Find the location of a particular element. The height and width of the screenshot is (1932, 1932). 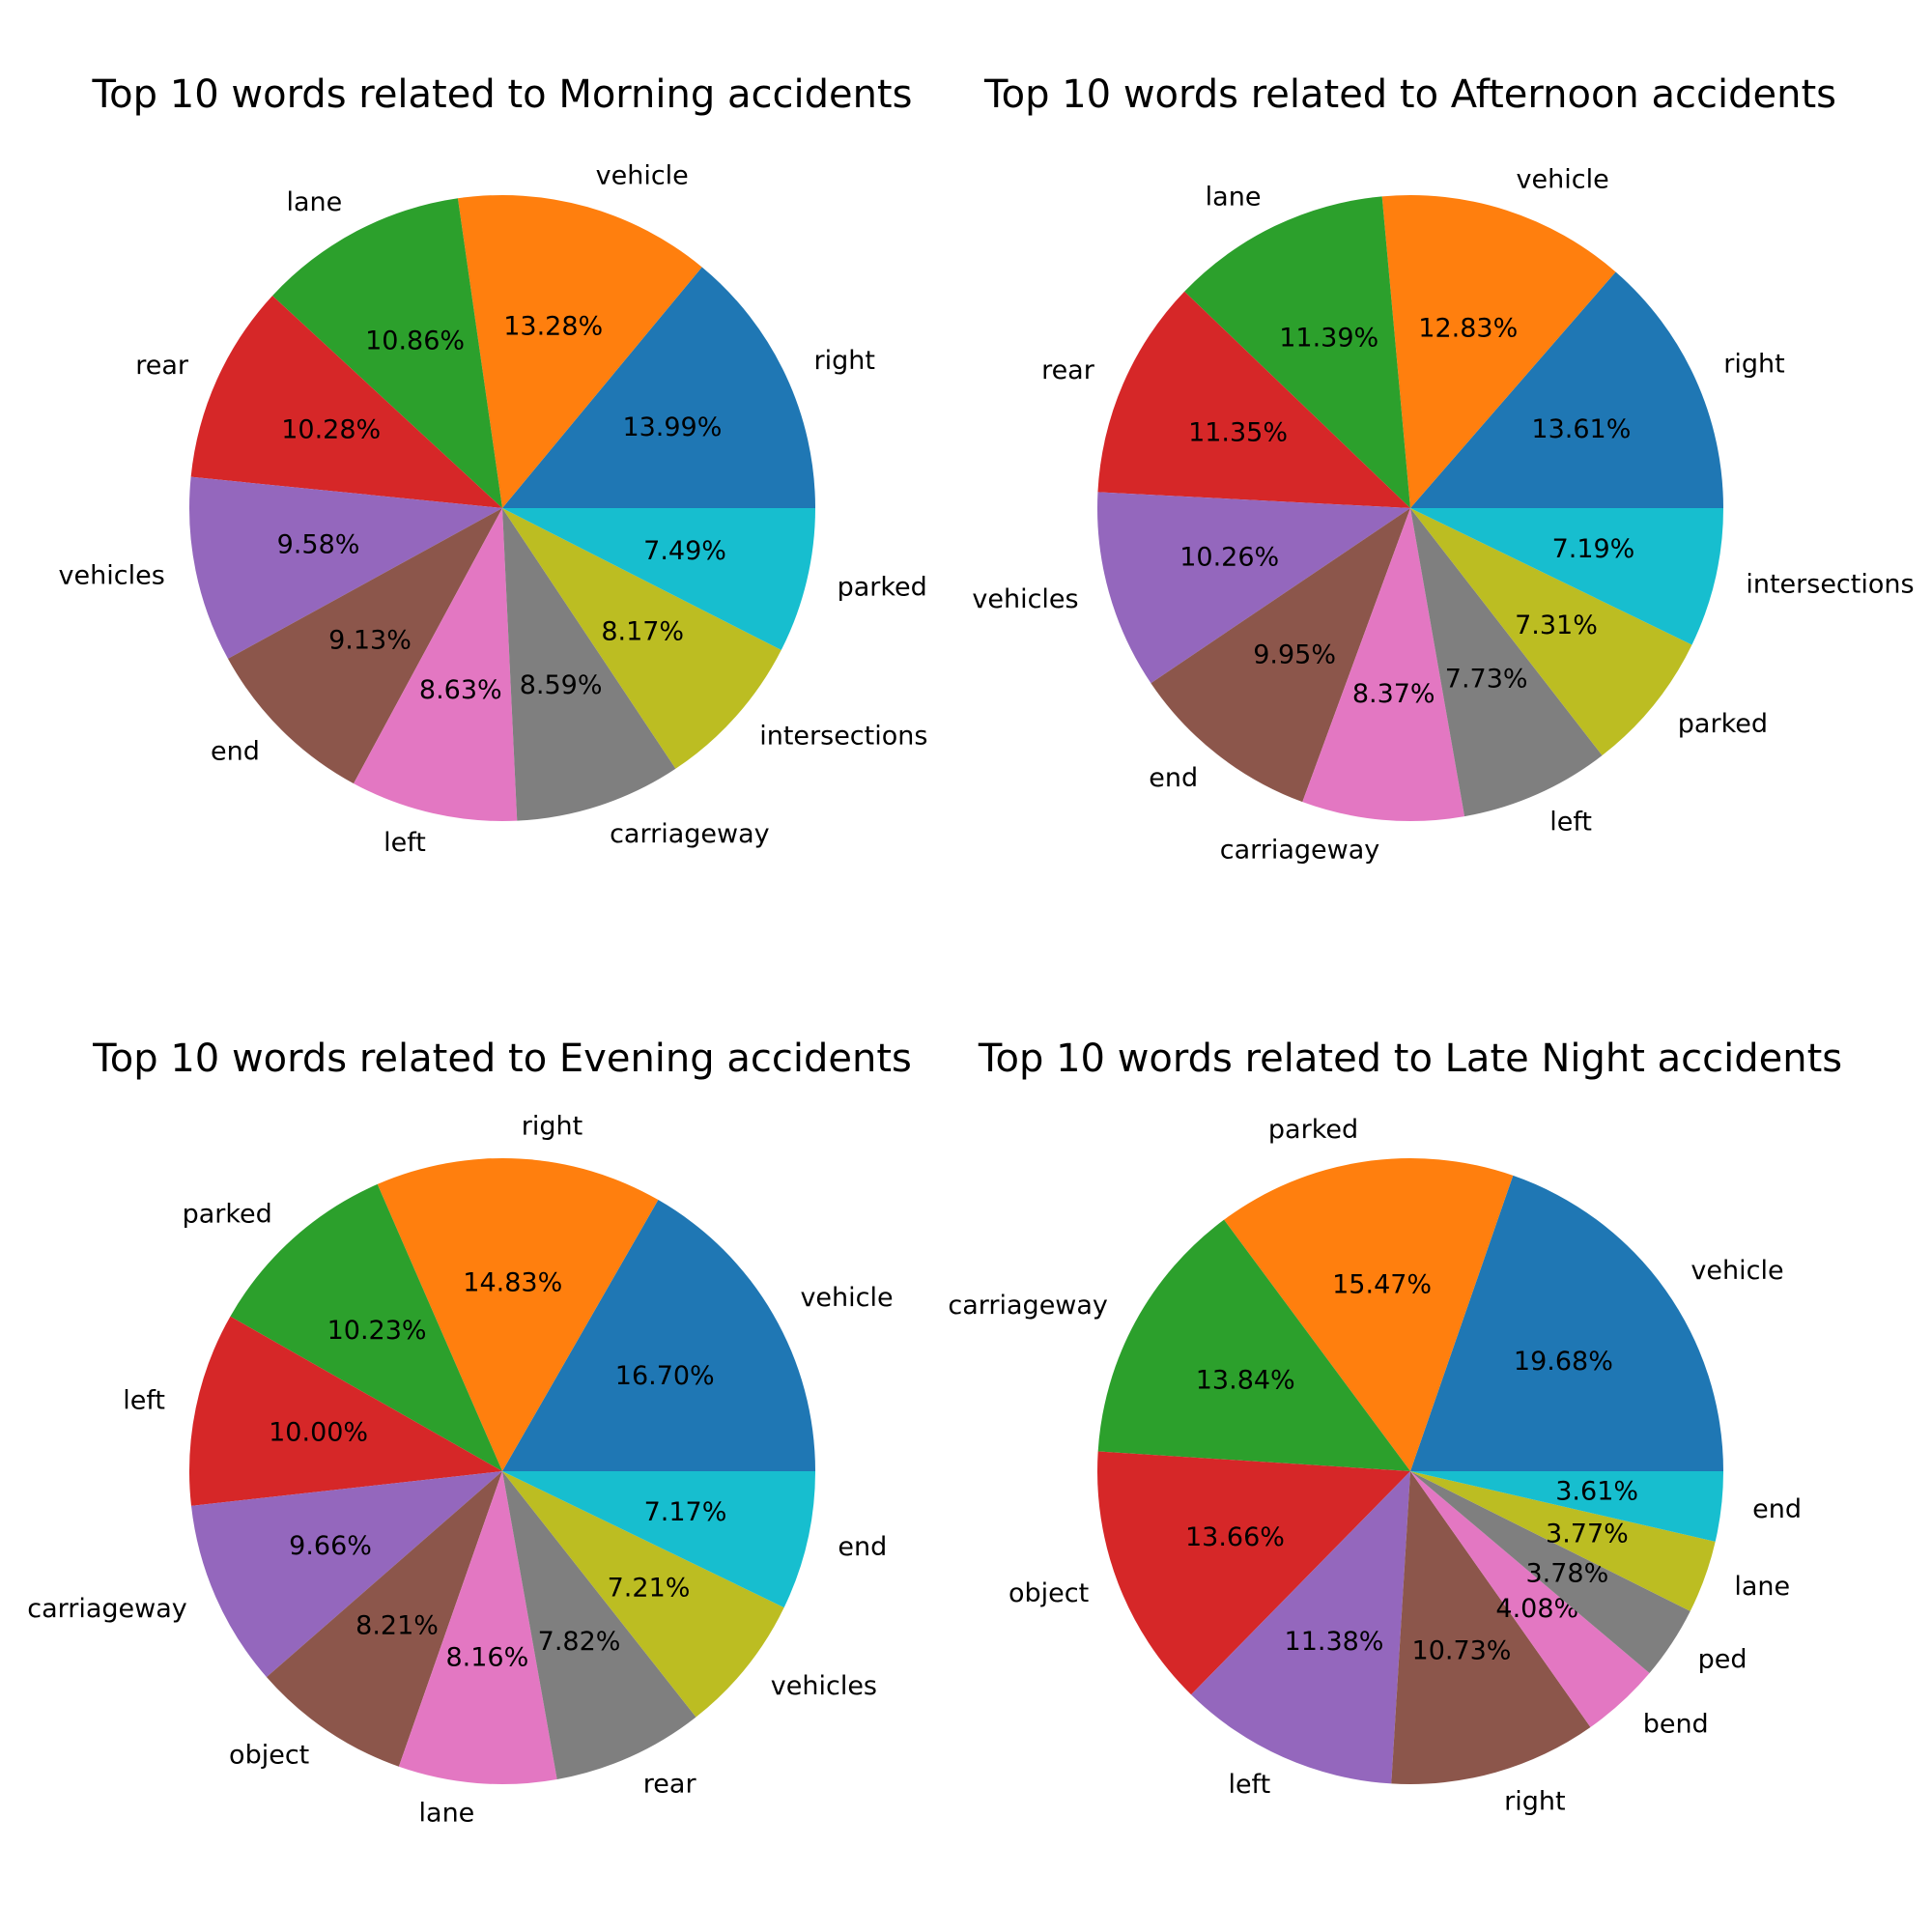

slice-percent-label: 10.23% is located at coordinates (377, 1331).